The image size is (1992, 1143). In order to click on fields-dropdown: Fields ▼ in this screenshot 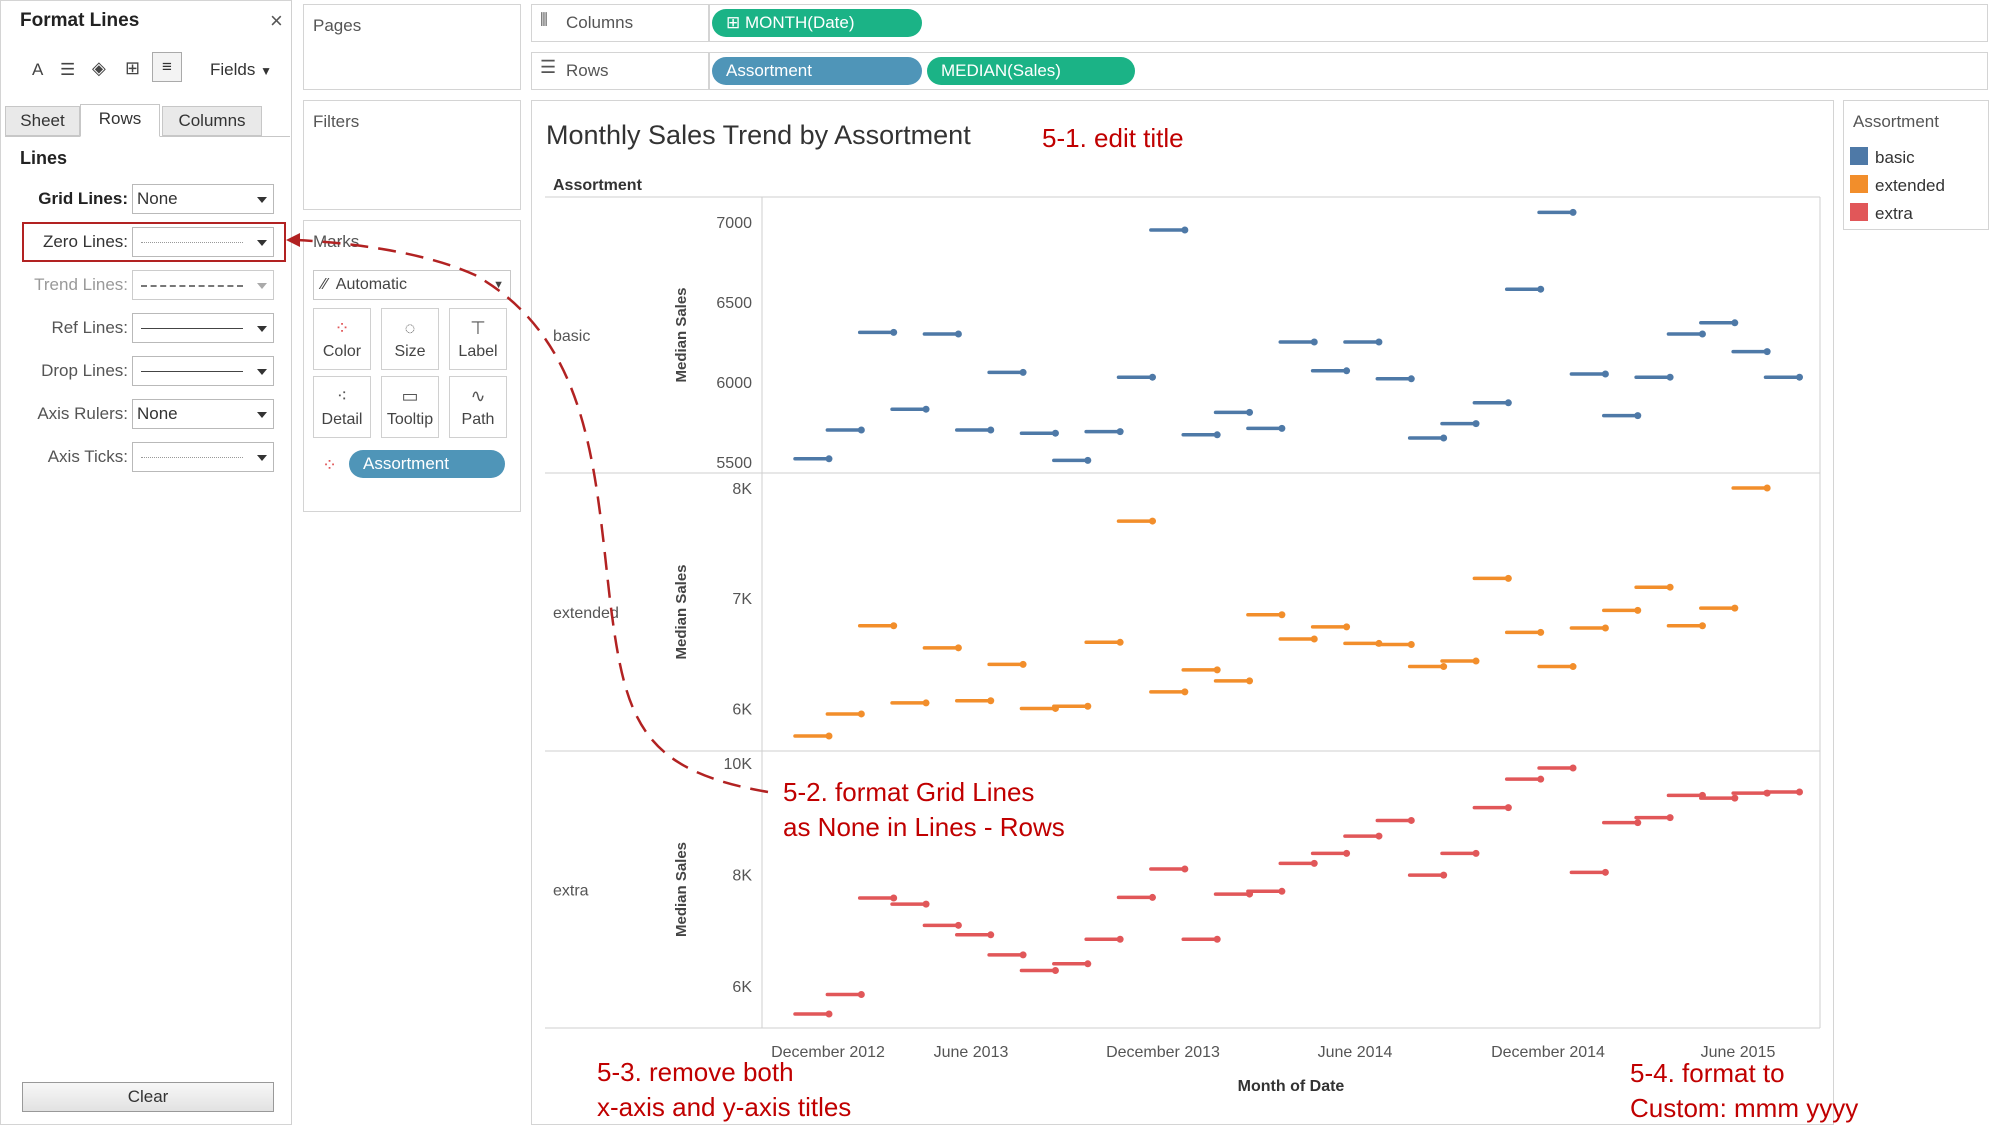, I will do `click(241, 70)`.